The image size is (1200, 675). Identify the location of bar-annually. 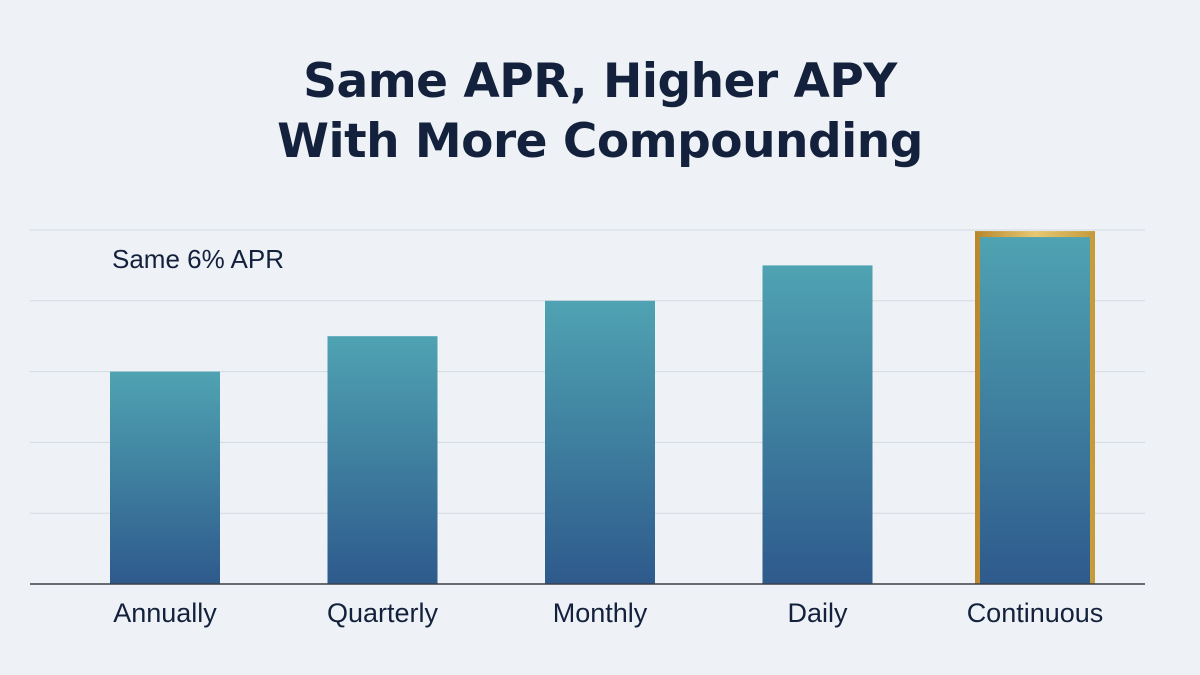
(165, 477).